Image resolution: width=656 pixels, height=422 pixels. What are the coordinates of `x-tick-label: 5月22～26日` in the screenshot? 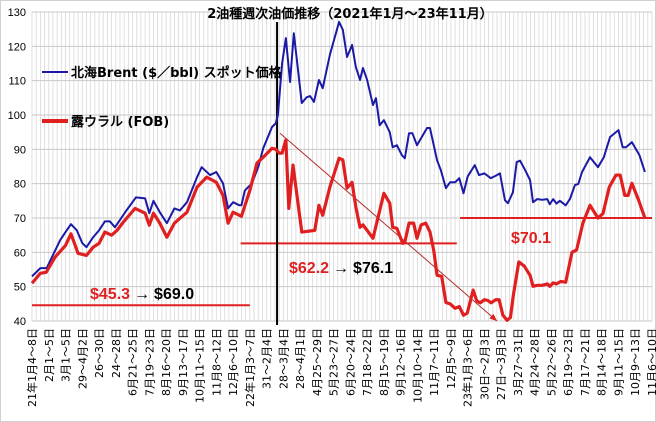 It's located at (551, 362).